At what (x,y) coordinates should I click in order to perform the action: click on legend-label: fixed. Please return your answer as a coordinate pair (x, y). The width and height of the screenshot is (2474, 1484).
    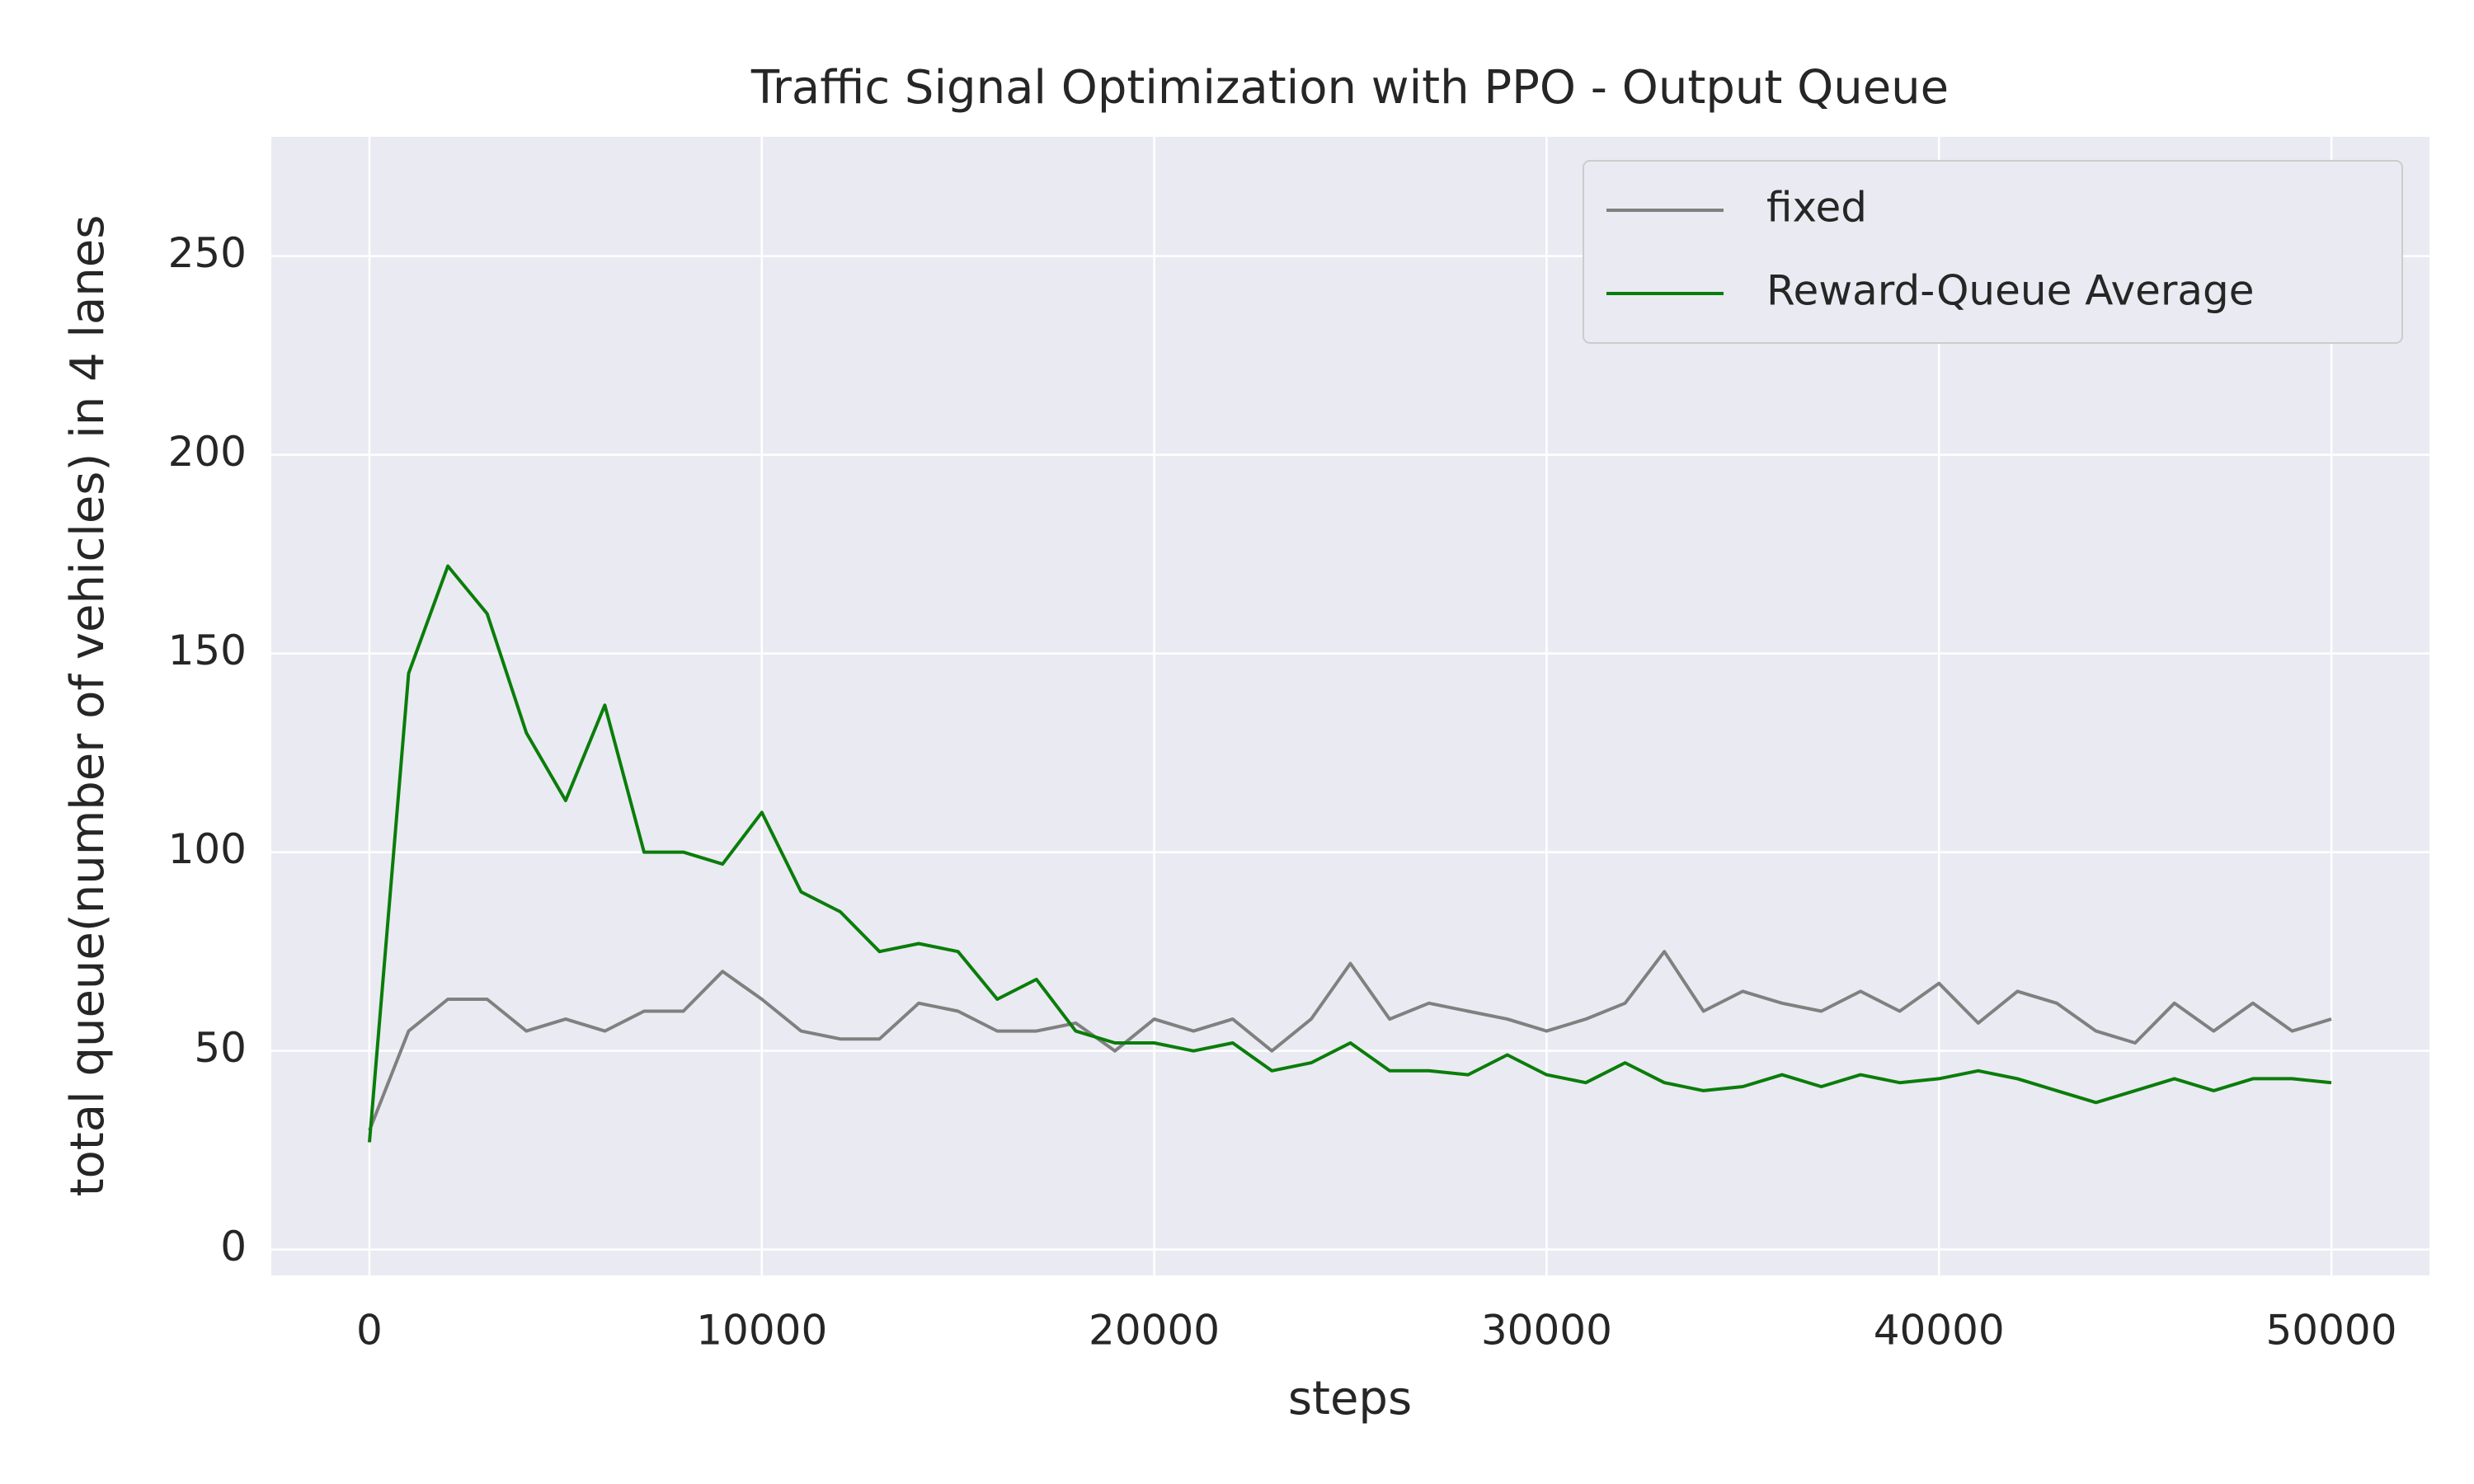
    Looking at the image, I should click on (1816, 208).